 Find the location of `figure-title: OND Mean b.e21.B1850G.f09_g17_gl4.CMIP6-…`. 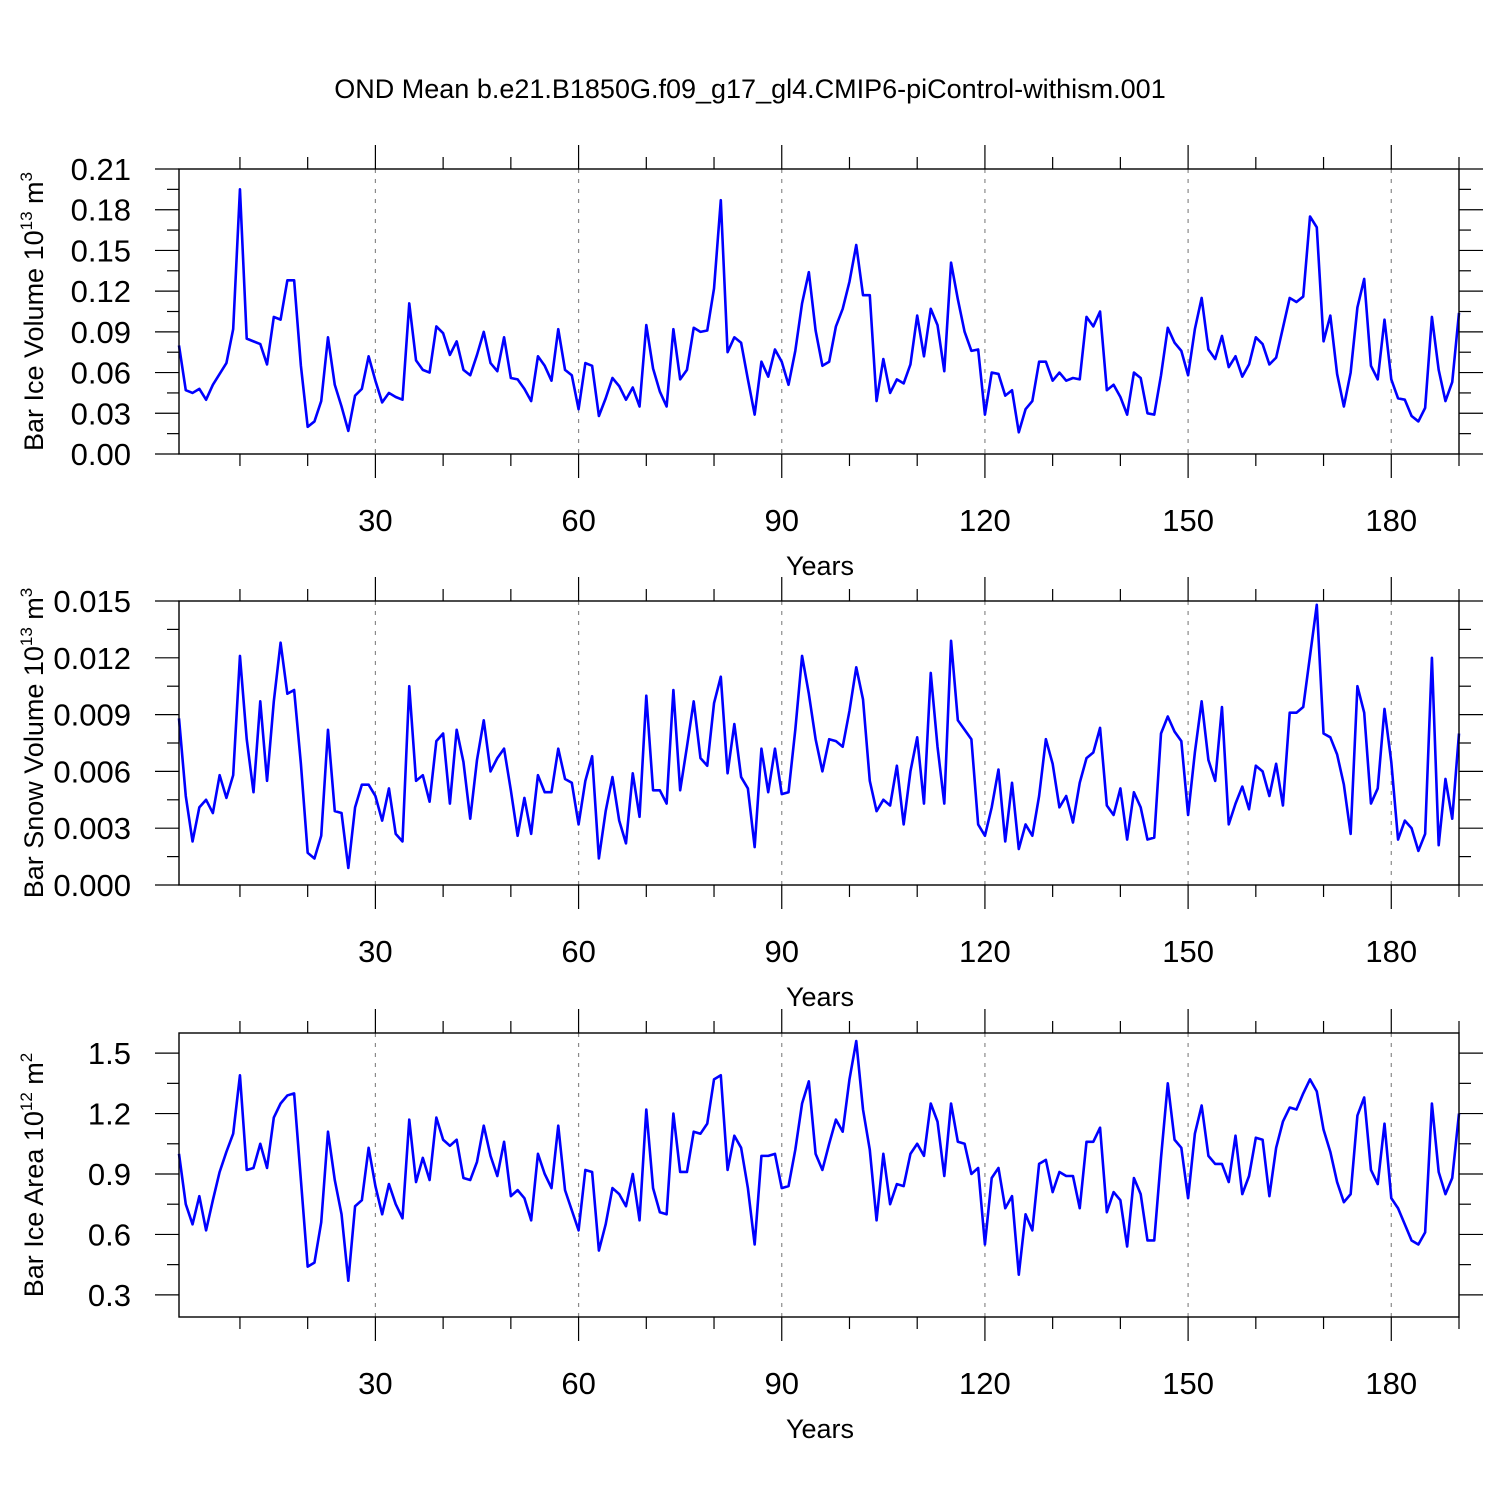

figure-title: OND Mean b.e21.B1850G.f09_g17_gl4.CMIP6-… is located at coordinates (750, 89).